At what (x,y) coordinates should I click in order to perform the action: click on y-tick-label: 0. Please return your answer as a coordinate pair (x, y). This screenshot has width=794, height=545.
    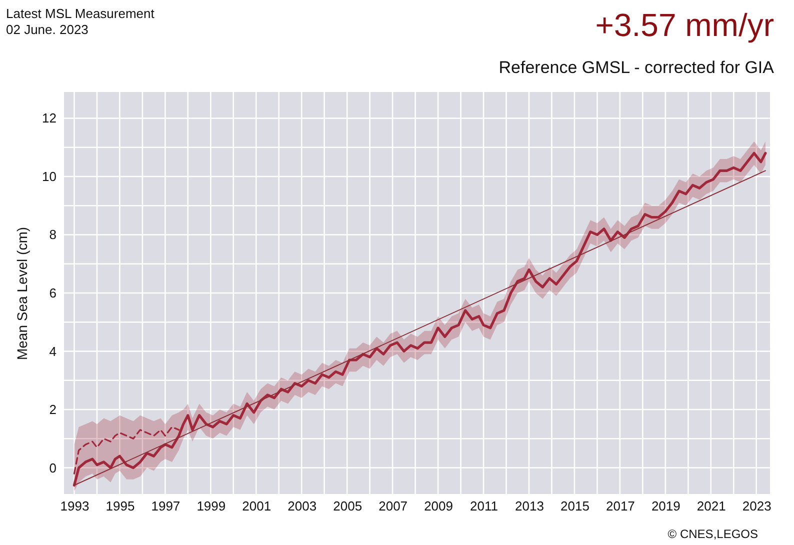
    Looking at the image, I should click on (52, 468).